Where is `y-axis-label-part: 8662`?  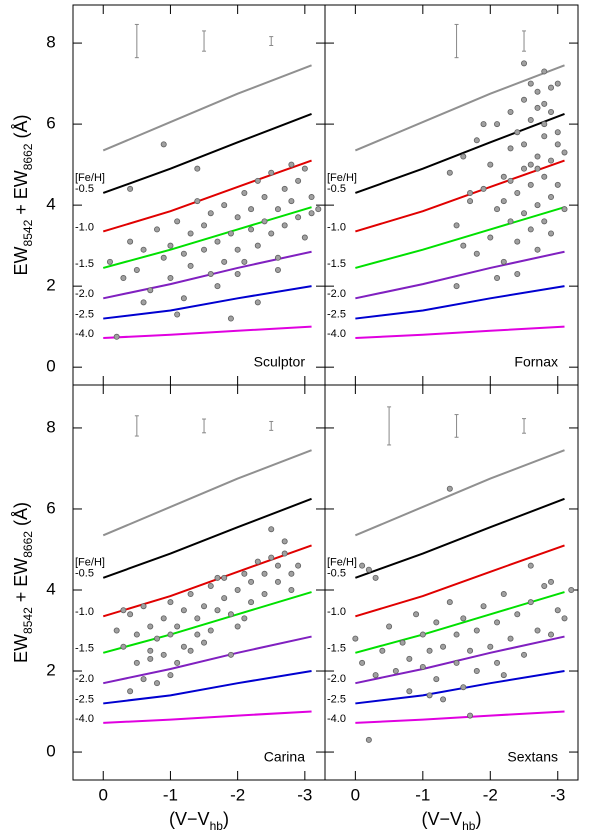 y-axis-label-part: 8662 is located at coordinates (28, 156).